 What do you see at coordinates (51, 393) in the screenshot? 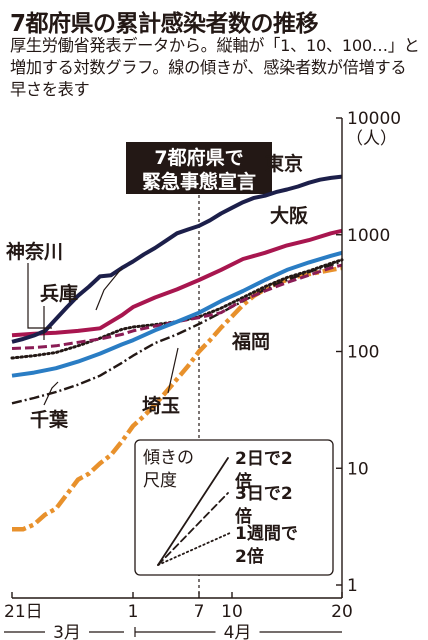
I see `leader-chiba` at bounding box center [51, 393].